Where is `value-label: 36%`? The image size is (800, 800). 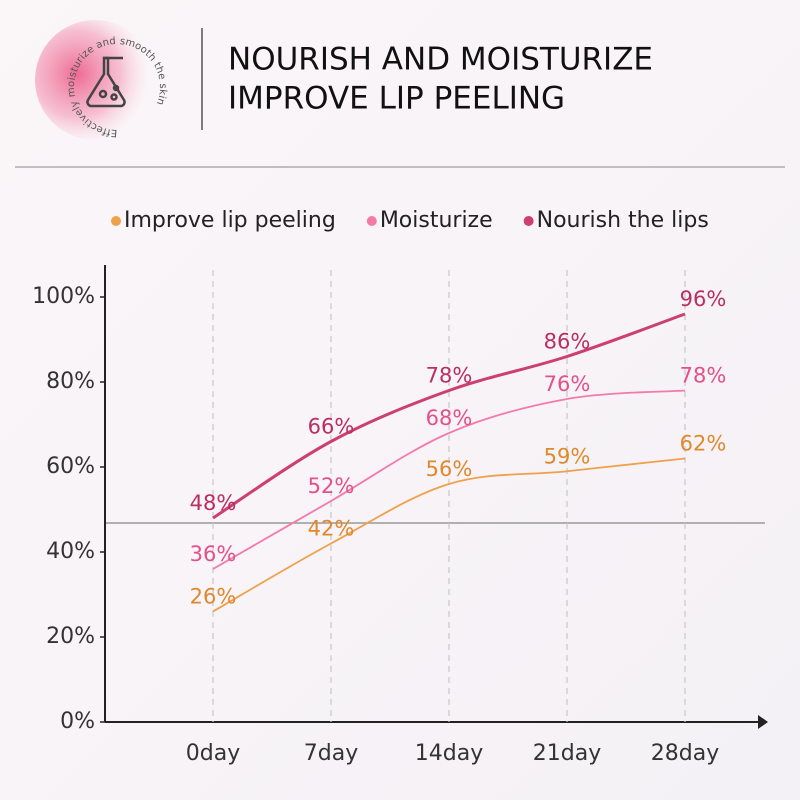 value-label: 36% is located at coordinates (213, 554).